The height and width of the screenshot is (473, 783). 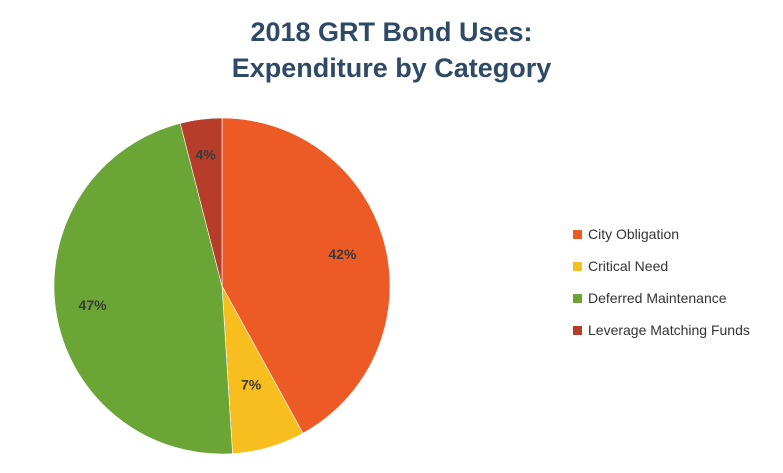 I want to click on legend-label-deferred-maintenance: Deferred Maintenance, so click(x=657, y=298).